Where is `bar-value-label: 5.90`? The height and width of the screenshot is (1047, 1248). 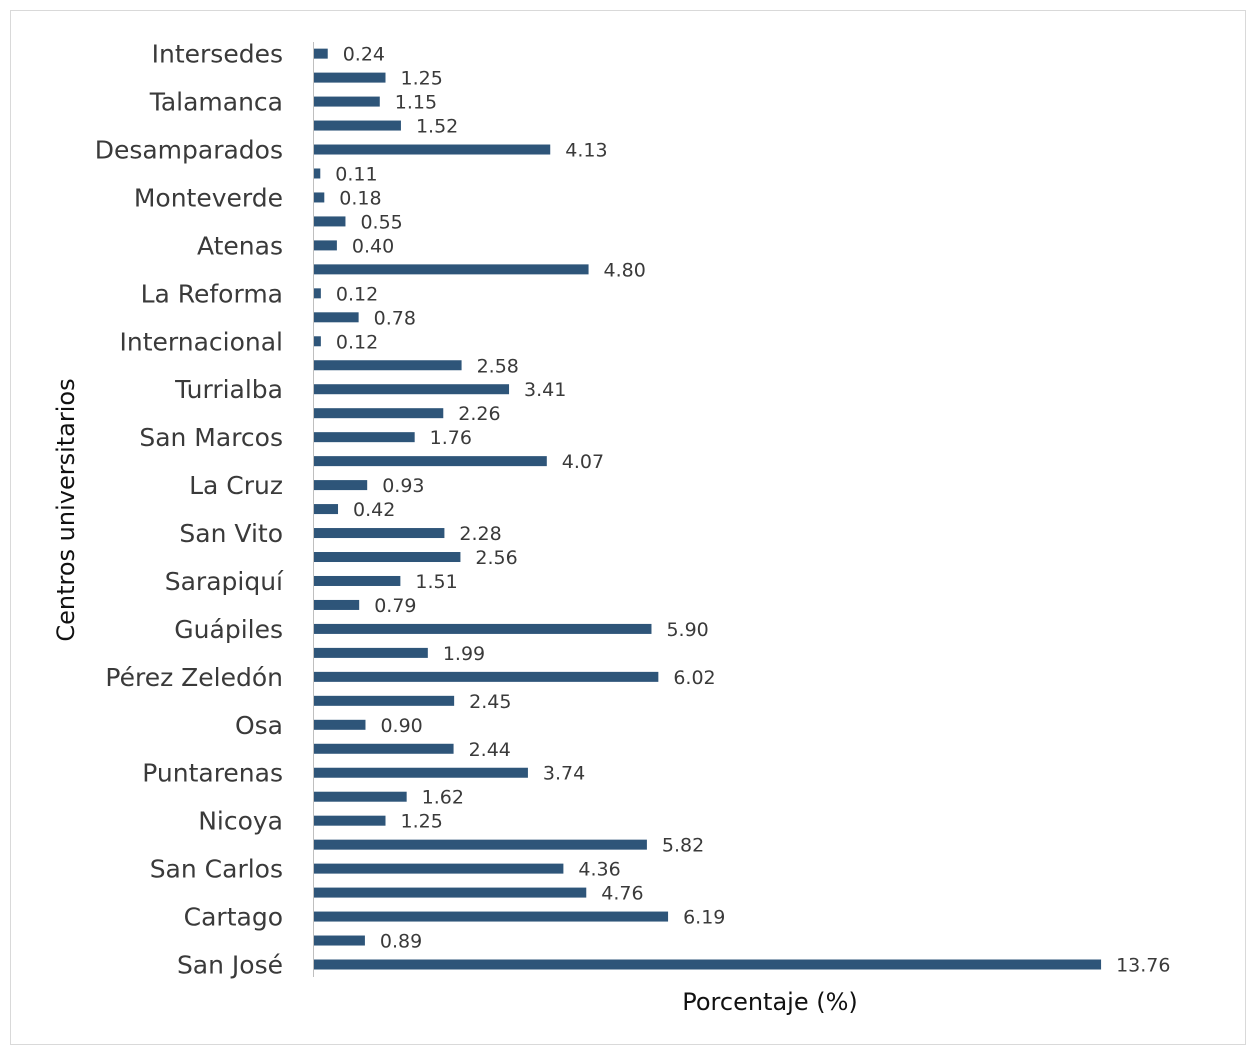 bar-value-label: 5.90 is located at coordinates (687, 630).